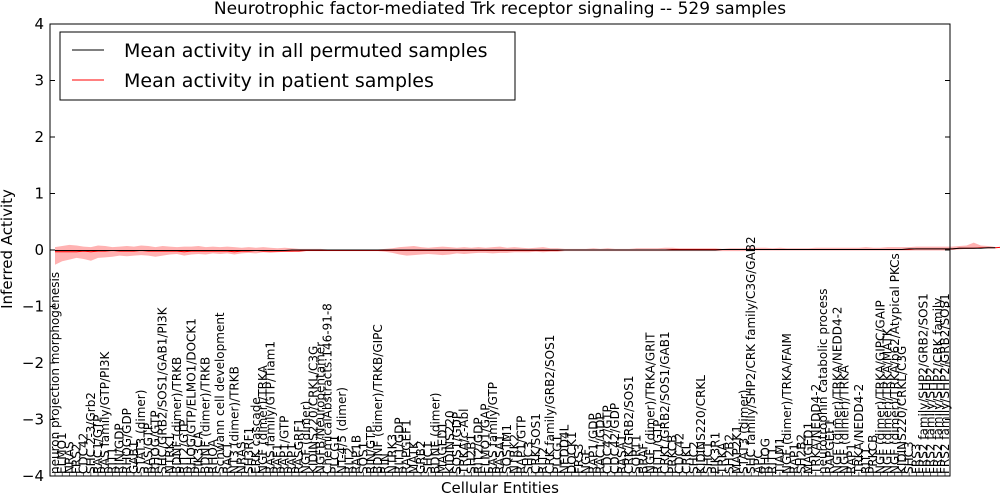 Image resolution: width=1000 pixels, height=504 pixels. Describe the element at coordinates (658, 447) in the screenshot. I see `x-tick-label: RIT1/GTP` at that location.